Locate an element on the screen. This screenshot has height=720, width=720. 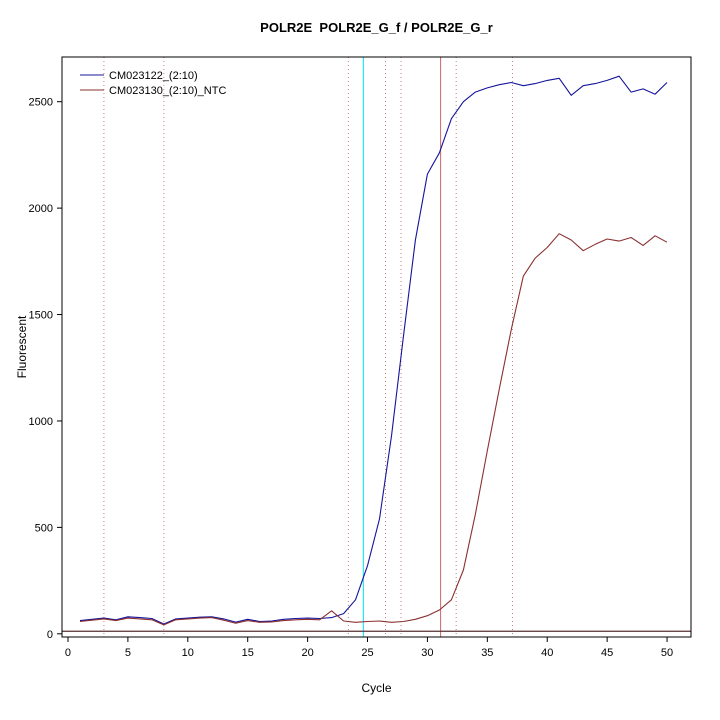
x-tick-label: 50 is located at coordinates (667, 653).